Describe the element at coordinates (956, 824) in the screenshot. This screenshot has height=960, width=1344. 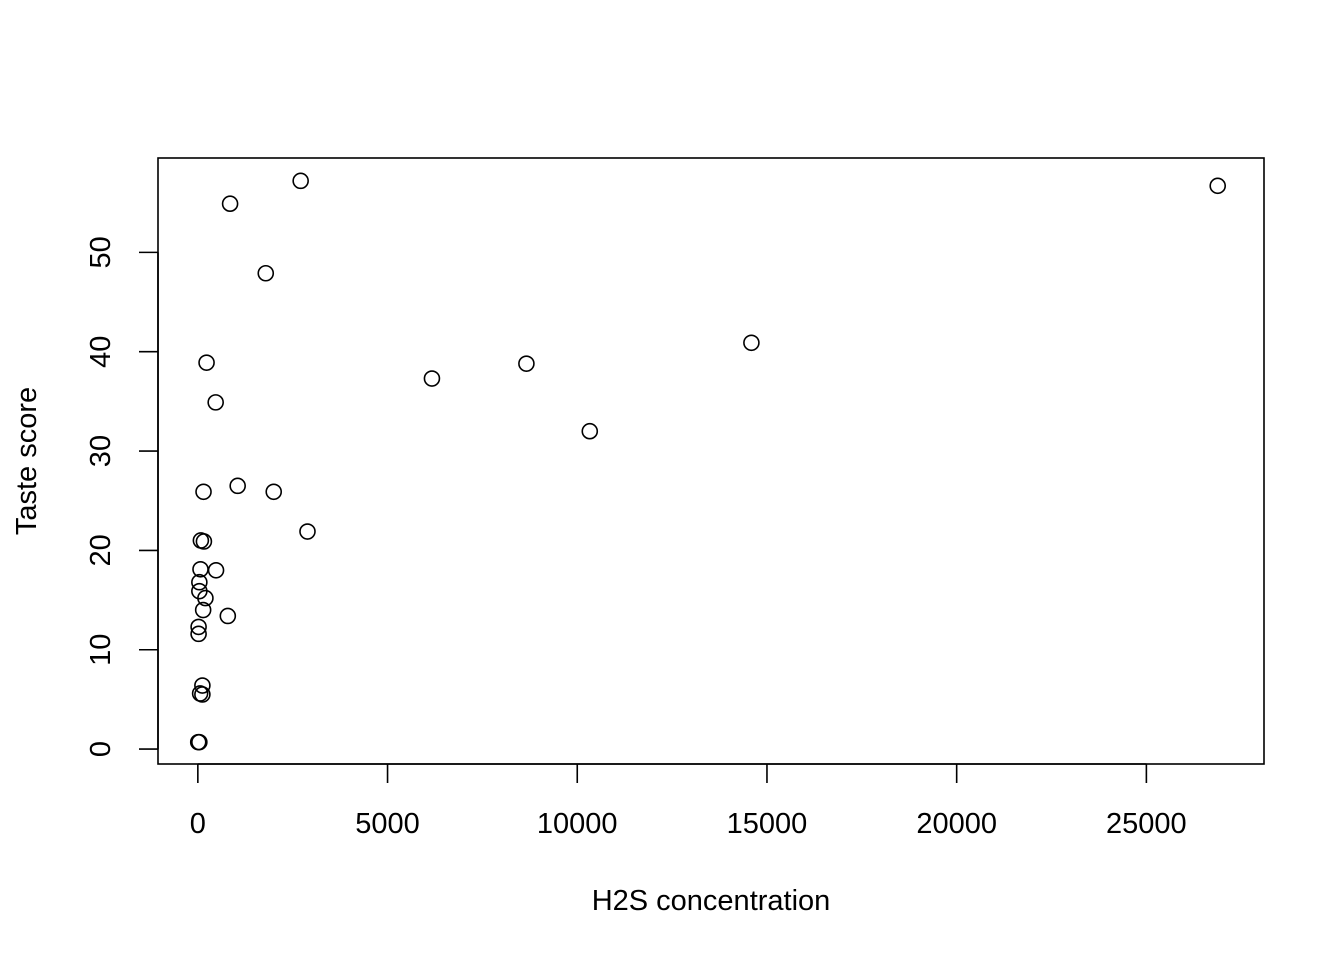
I see `x-tick-label: 20000` at that location.